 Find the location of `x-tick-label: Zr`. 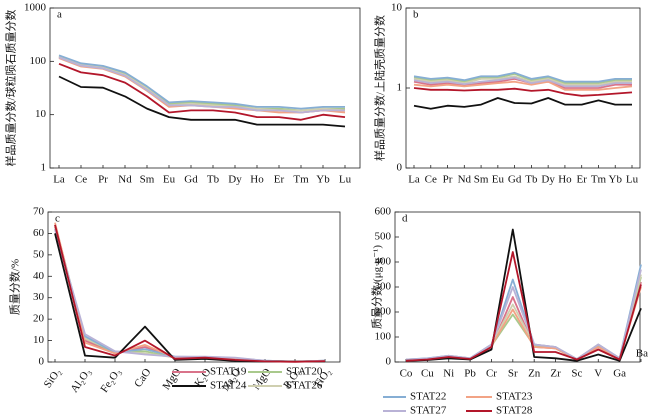

x-tick-label: Zr is located at coordinates (555, 374).